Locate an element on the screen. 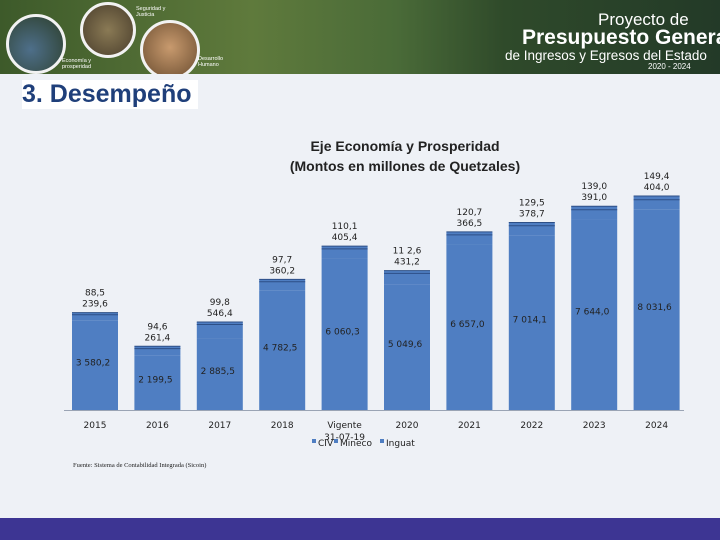  label-inguat-5: 11 2,6 is located at coordinates (407, 252).